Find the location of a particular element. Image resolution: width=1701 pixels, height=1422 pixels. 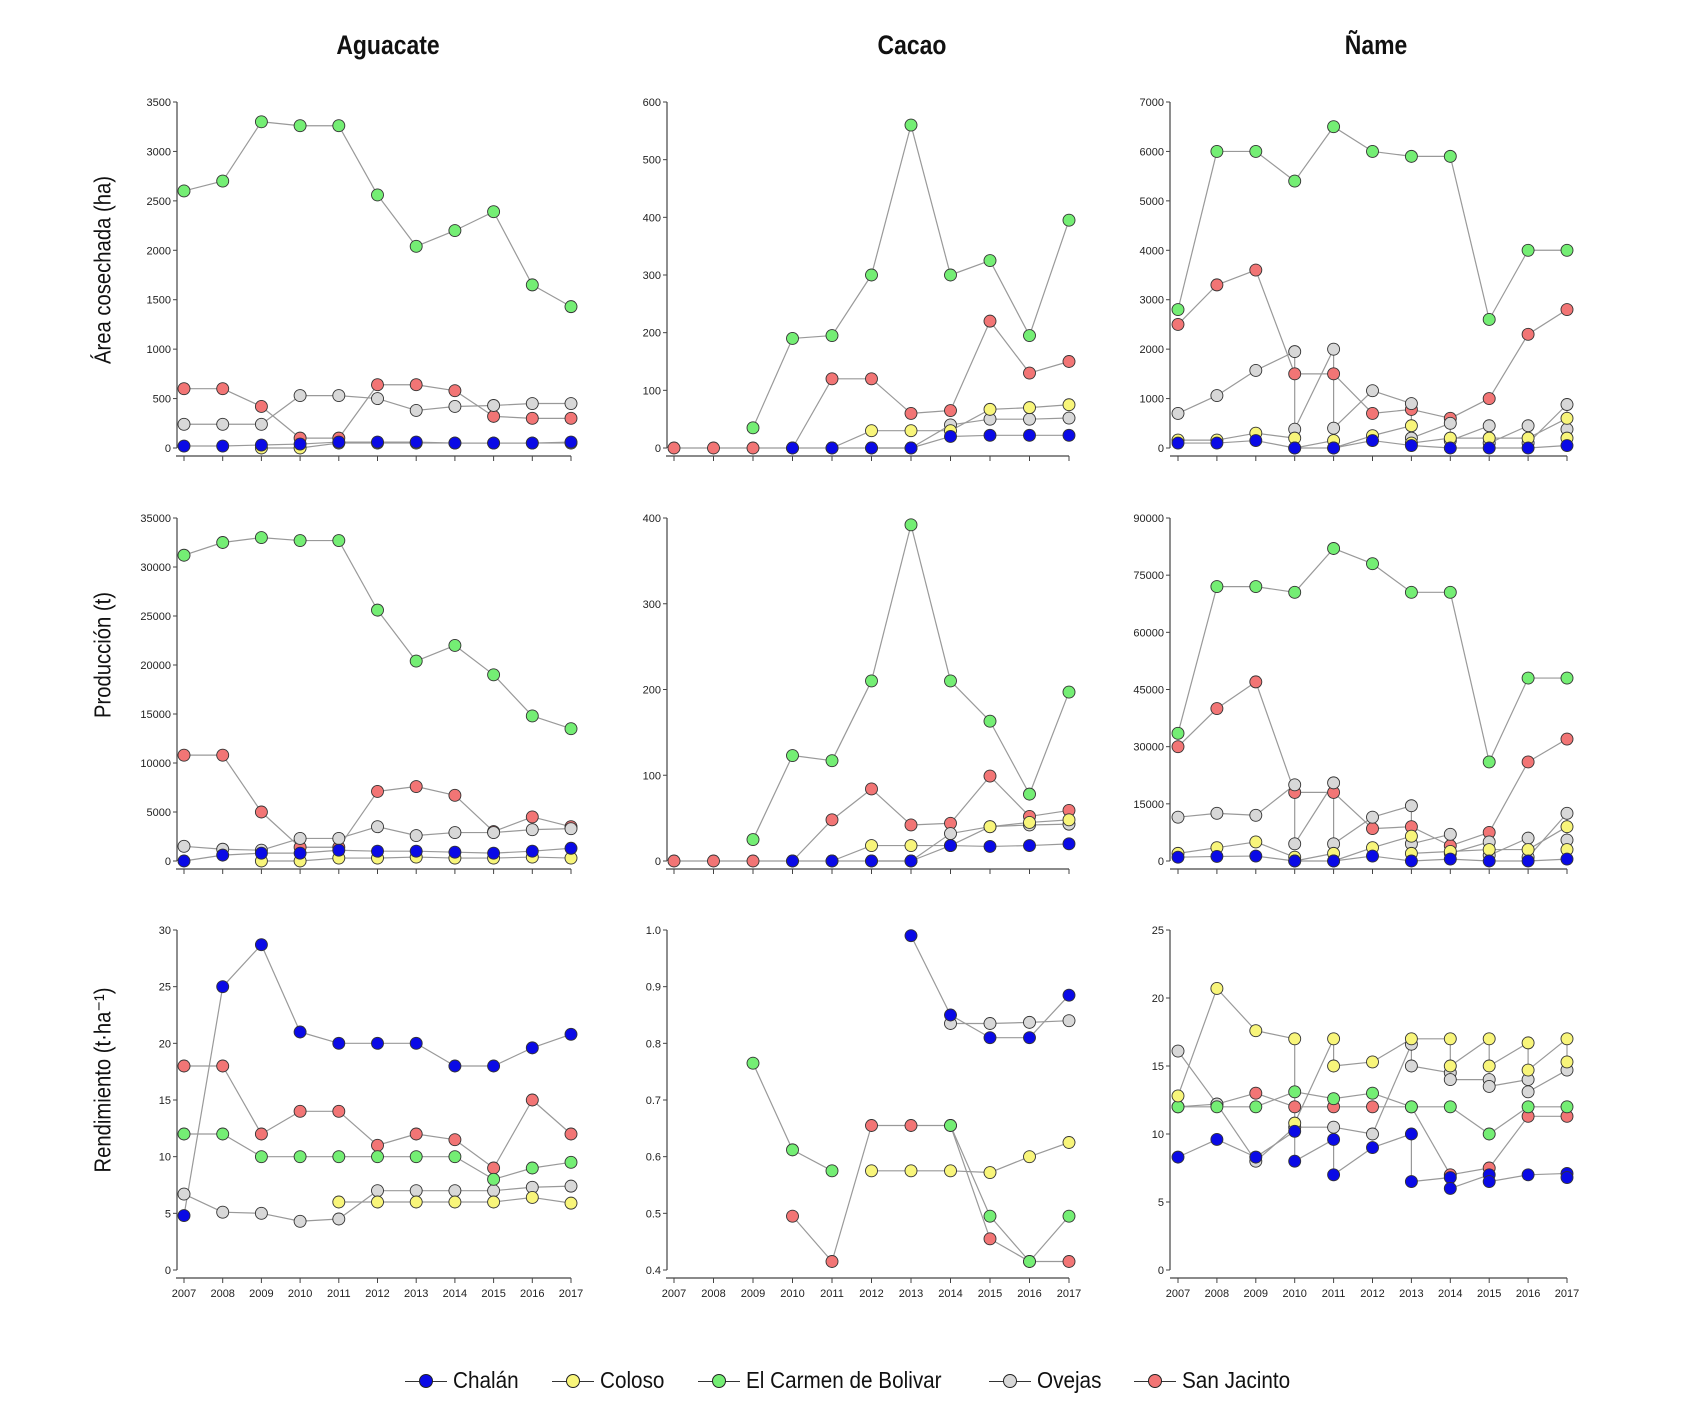

legend-item-coloso: Coloso is located at coordinates (611, 1380).